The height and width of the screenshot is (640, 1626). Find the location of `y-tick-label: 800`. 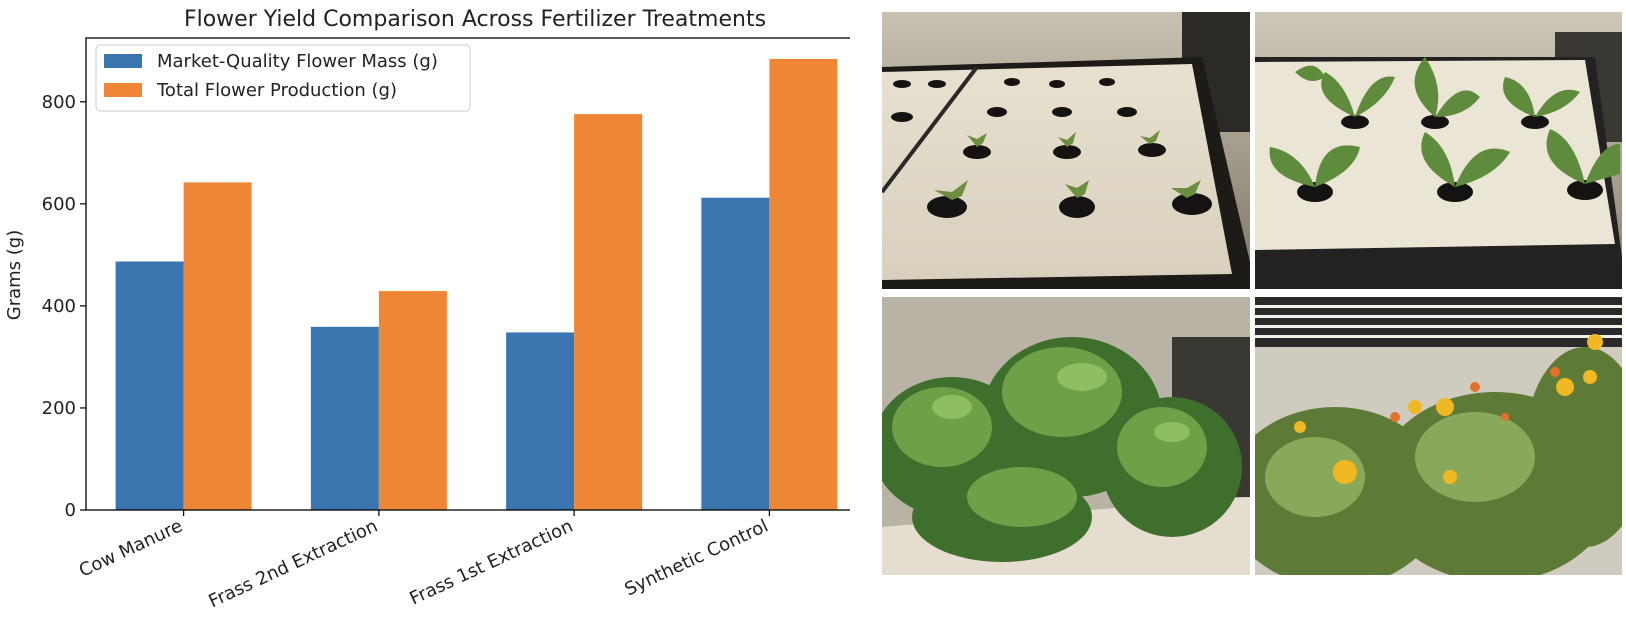

y-tick-label: 800 is located at coordinates (59, 102).